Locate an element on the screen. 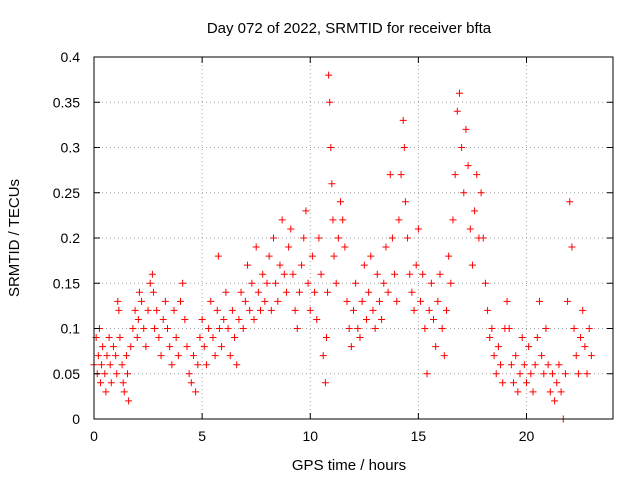  y-axis-label: SRMTID / TECUs is located at coordinates (14, 238).